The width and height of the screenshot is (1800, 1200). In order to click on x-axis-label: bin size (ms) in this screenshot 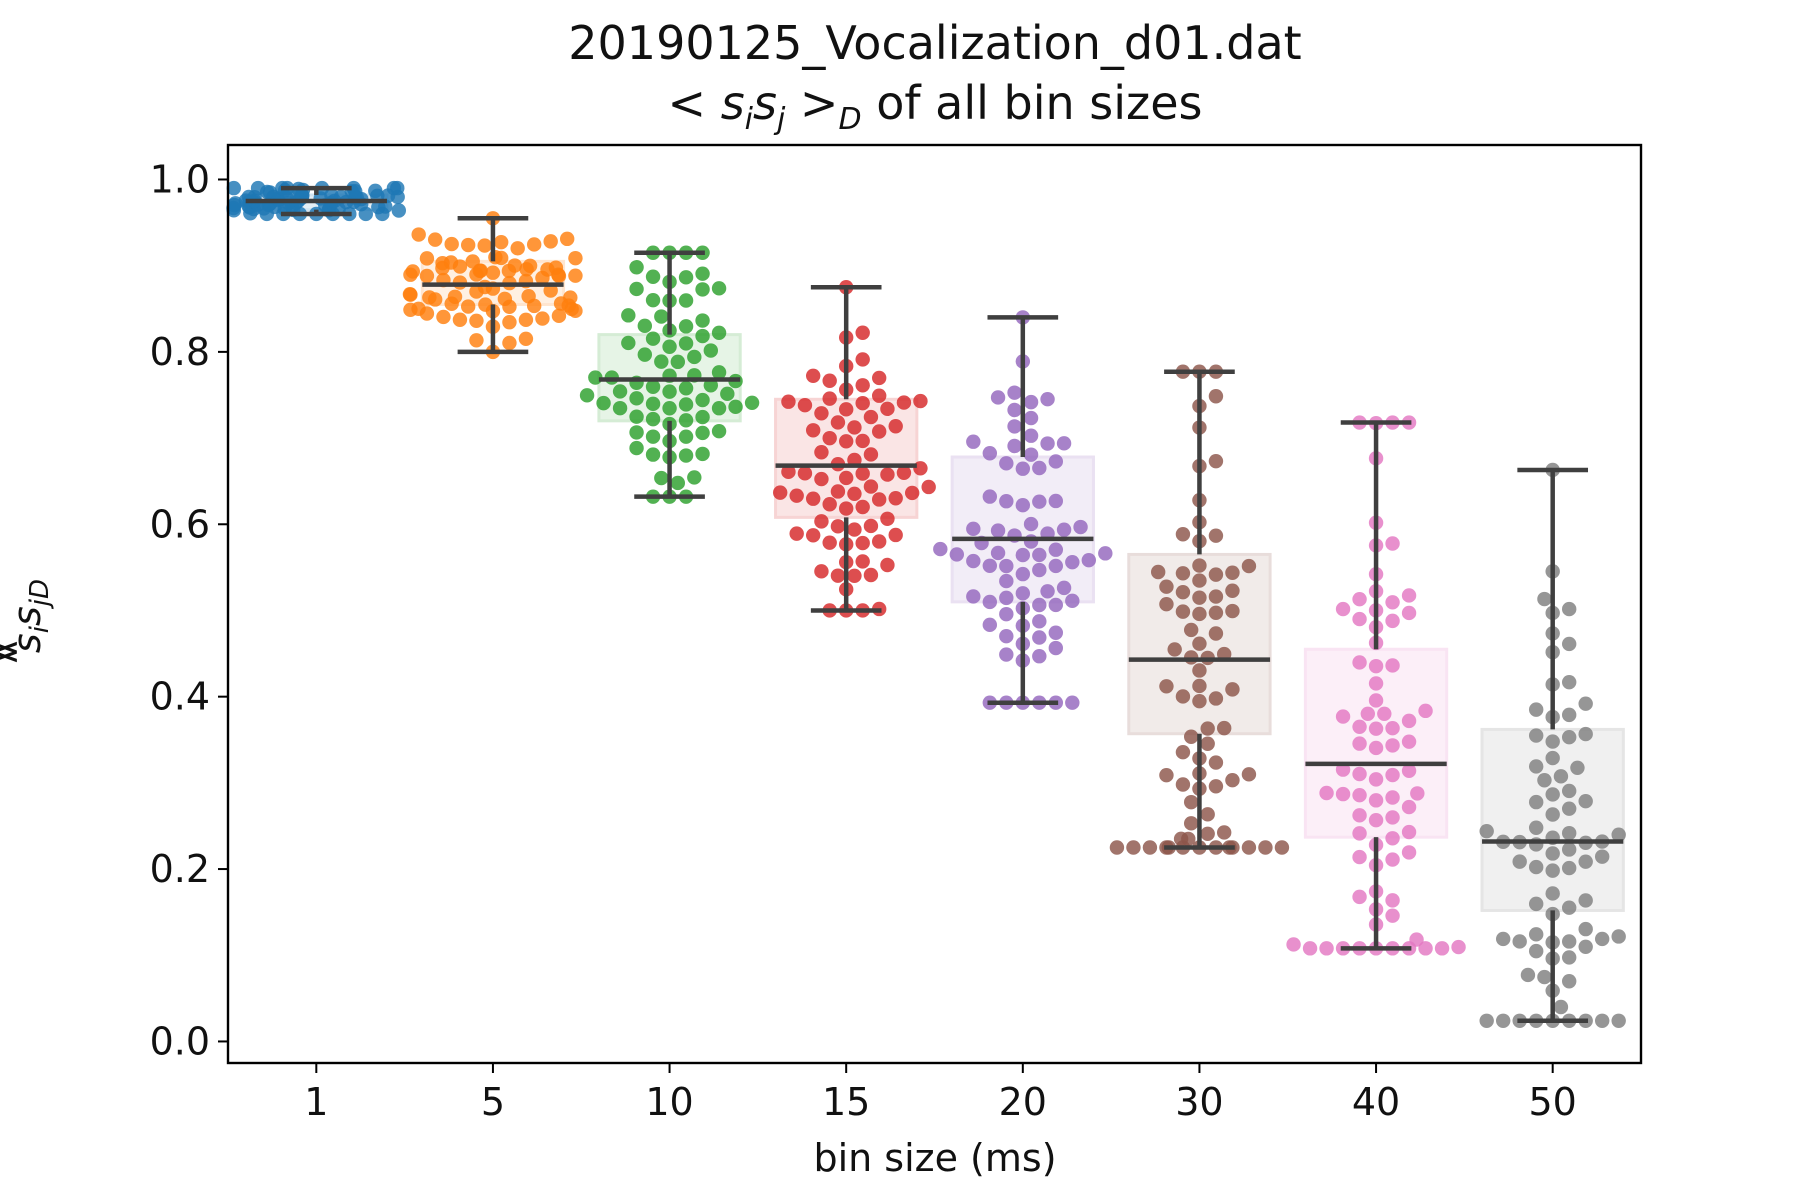, I will do `click(935, 1158)`.